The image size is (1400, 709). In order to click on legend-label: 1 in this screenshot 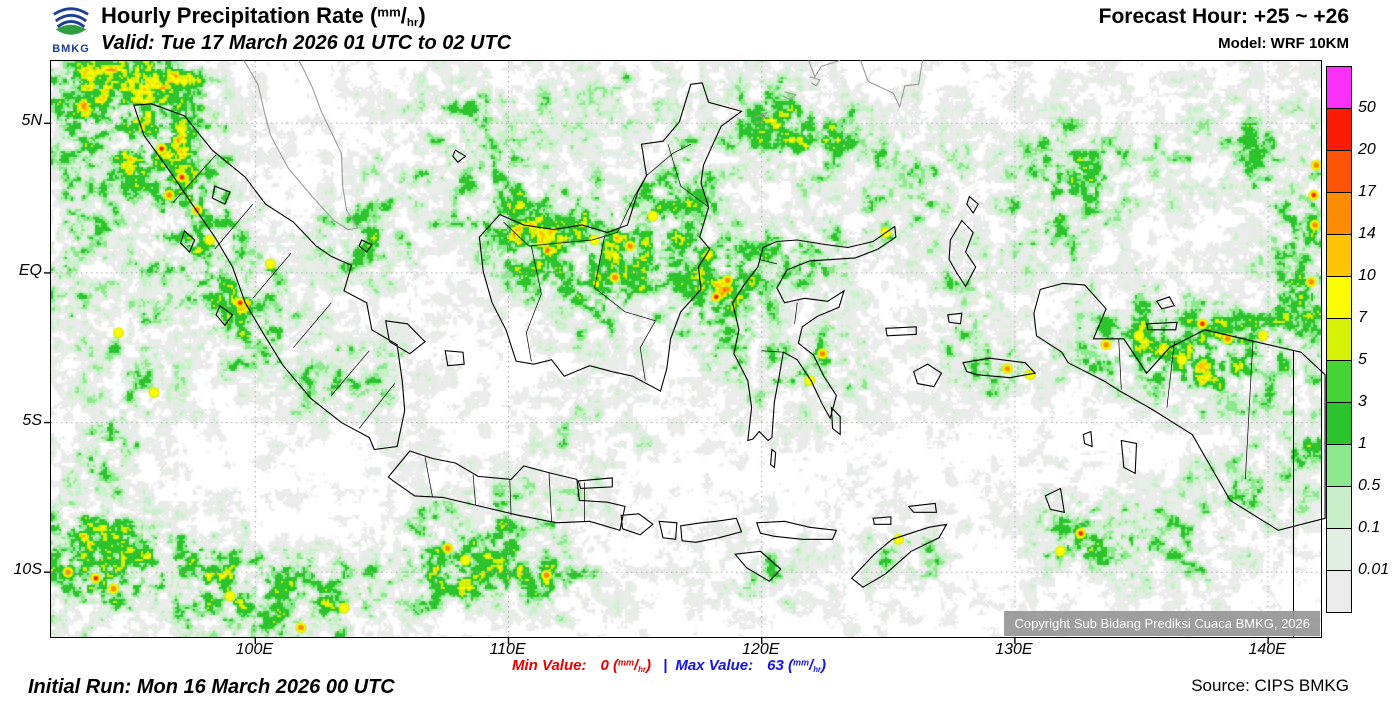, I will do `click(1362, 443)`.